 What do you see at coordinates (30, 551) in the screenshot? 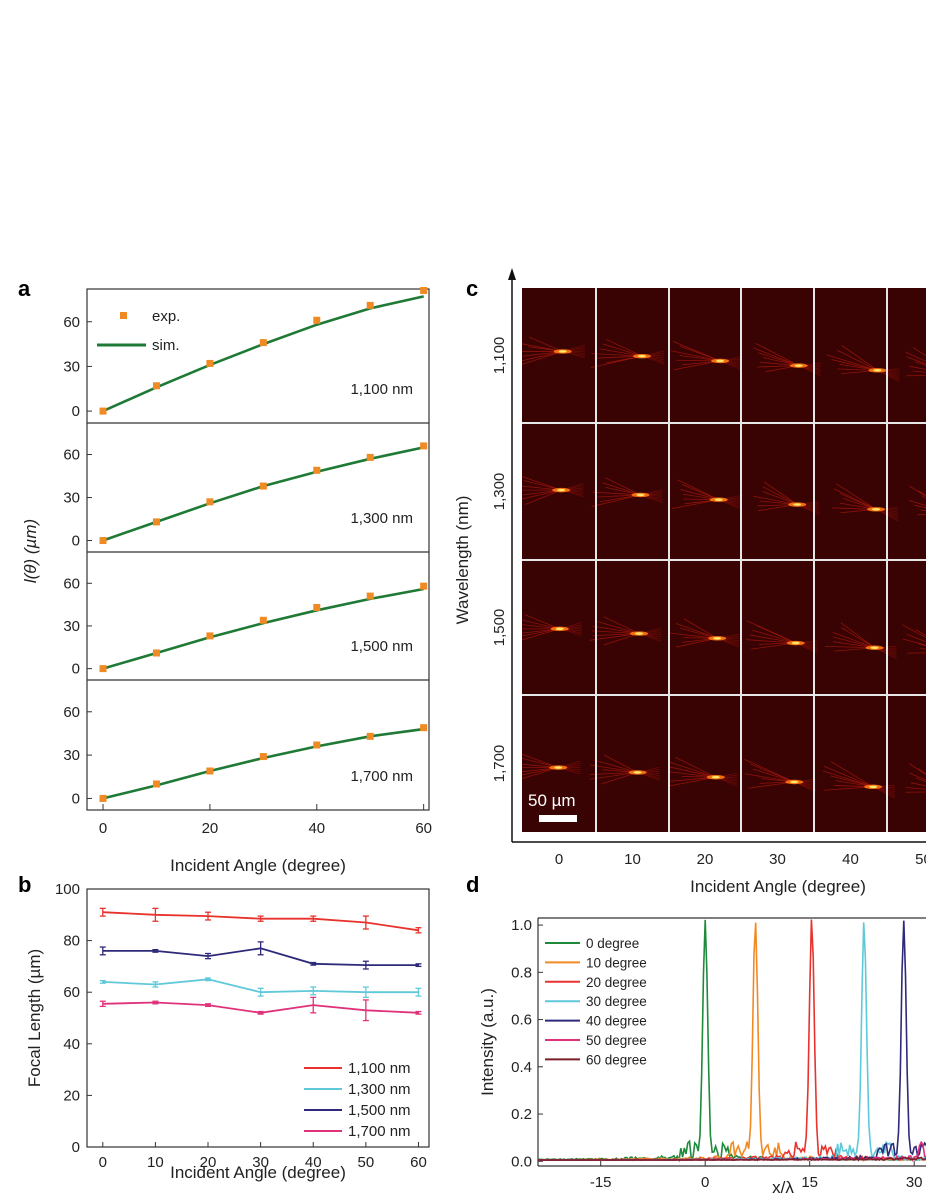
I see `panel-a-ylabel: l(θ) (µm)` at bounding box center [30, 551].